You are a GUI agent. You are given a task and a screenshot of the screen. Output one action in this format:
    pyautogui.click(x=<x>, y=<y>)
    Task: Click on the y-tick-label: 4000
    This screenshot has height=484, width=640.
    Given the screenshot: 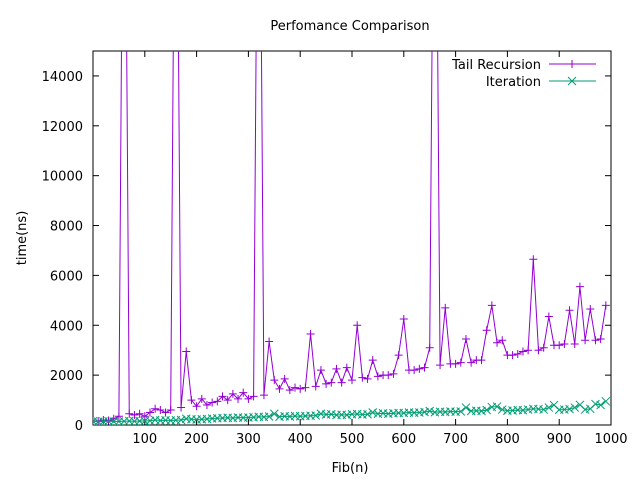 What is the action you would take?
    pyautogui.click(x=66, y=326)
    